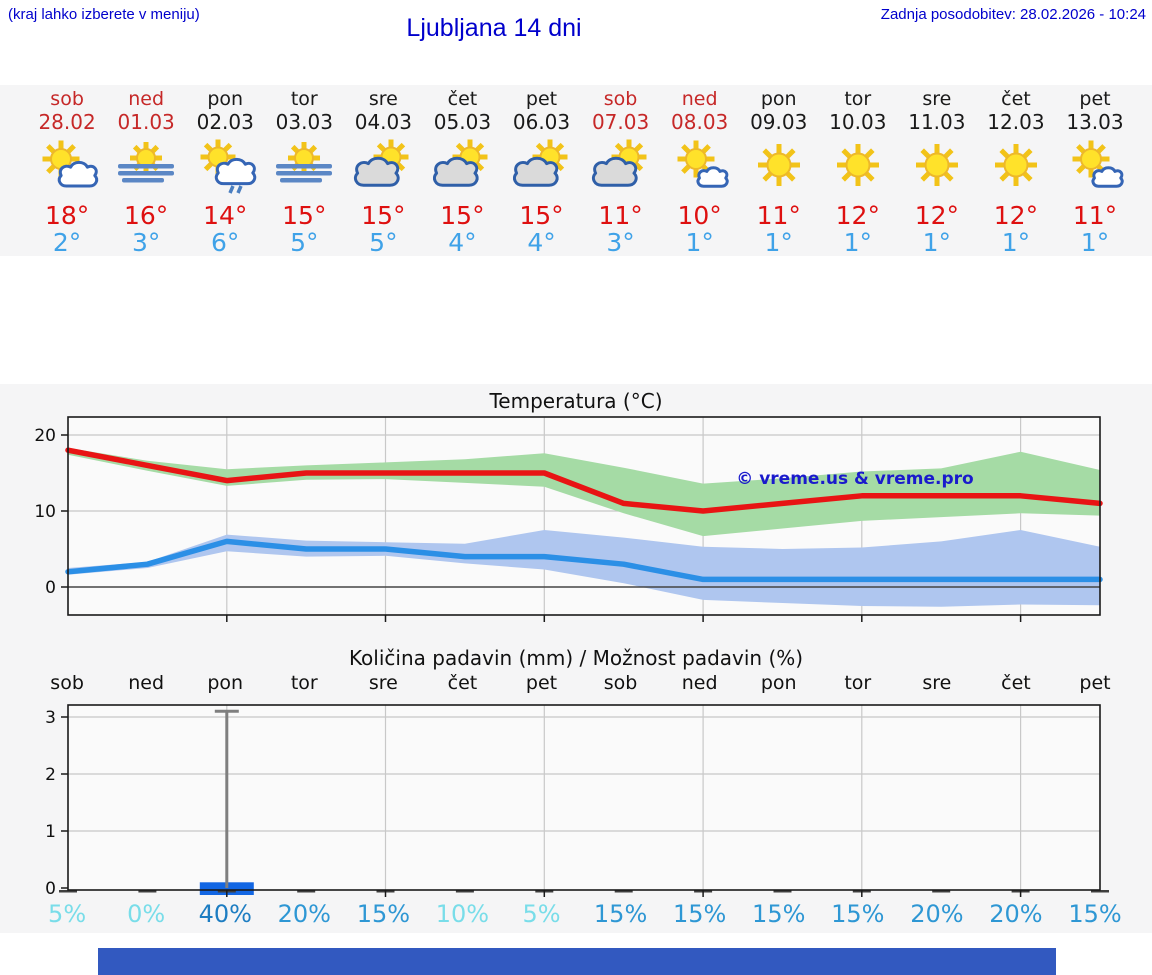 This screenshot has width=1152, height=975. I want to click on day-date: 03.03, so click(304, 122).